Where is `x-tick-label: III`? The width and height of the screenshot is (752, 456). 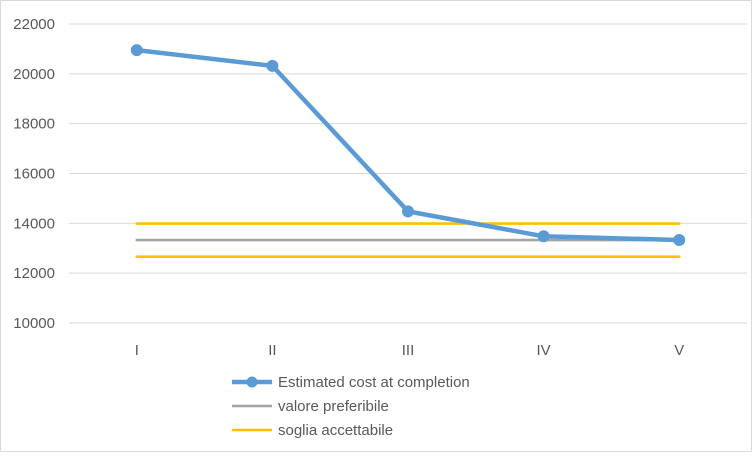
x-tick-label: III is located at coordinates (408, 350).